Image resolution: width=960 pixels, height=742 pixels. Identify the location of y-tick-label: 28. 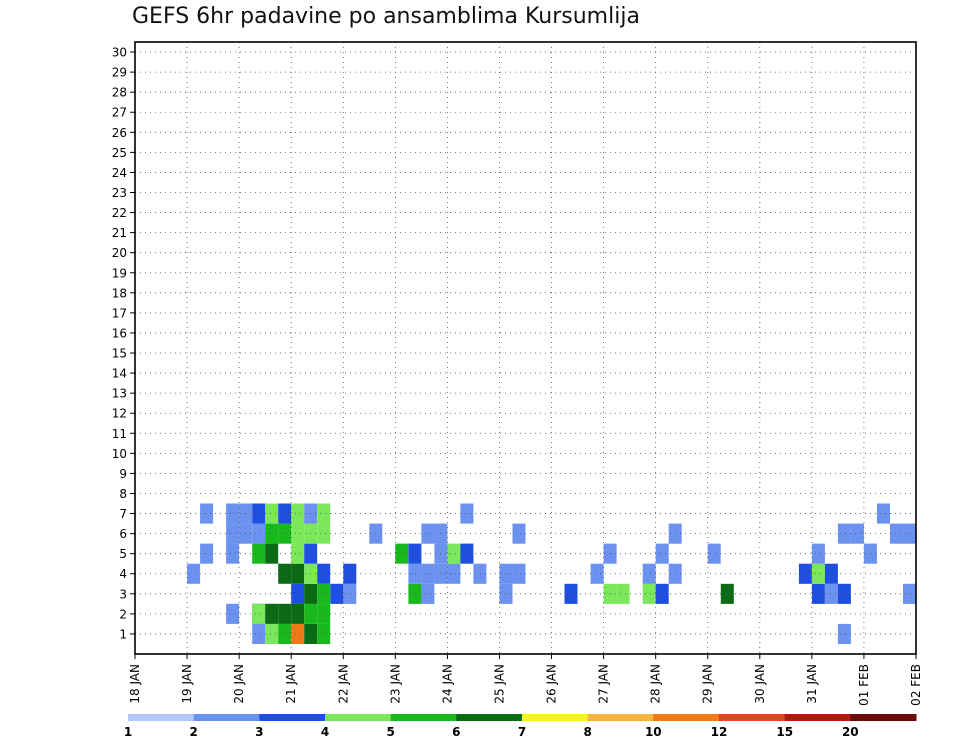
(119, 93).